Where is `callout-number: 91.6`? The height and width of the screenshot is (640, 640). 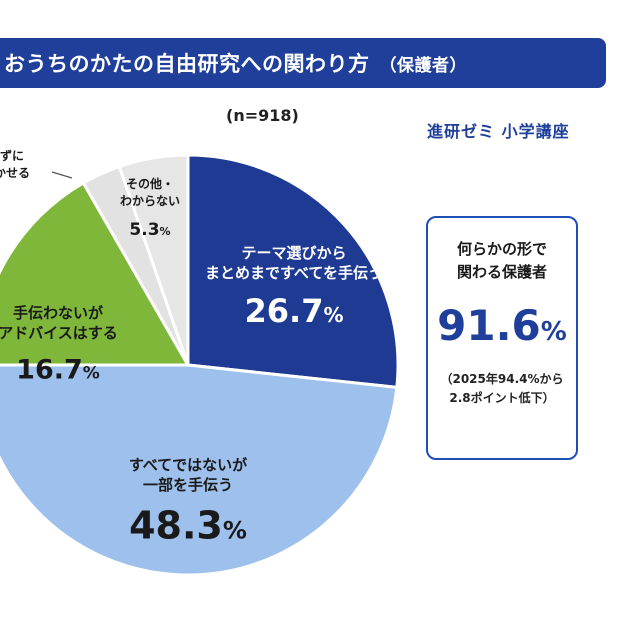
callout-number: 91.6 is located at coordinates (489, 325).